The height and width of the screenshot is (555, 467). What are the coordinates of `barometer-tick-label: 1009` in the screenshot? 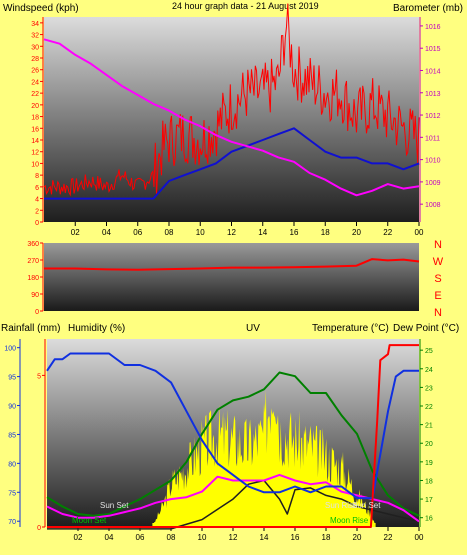 It's located at (433, 183).